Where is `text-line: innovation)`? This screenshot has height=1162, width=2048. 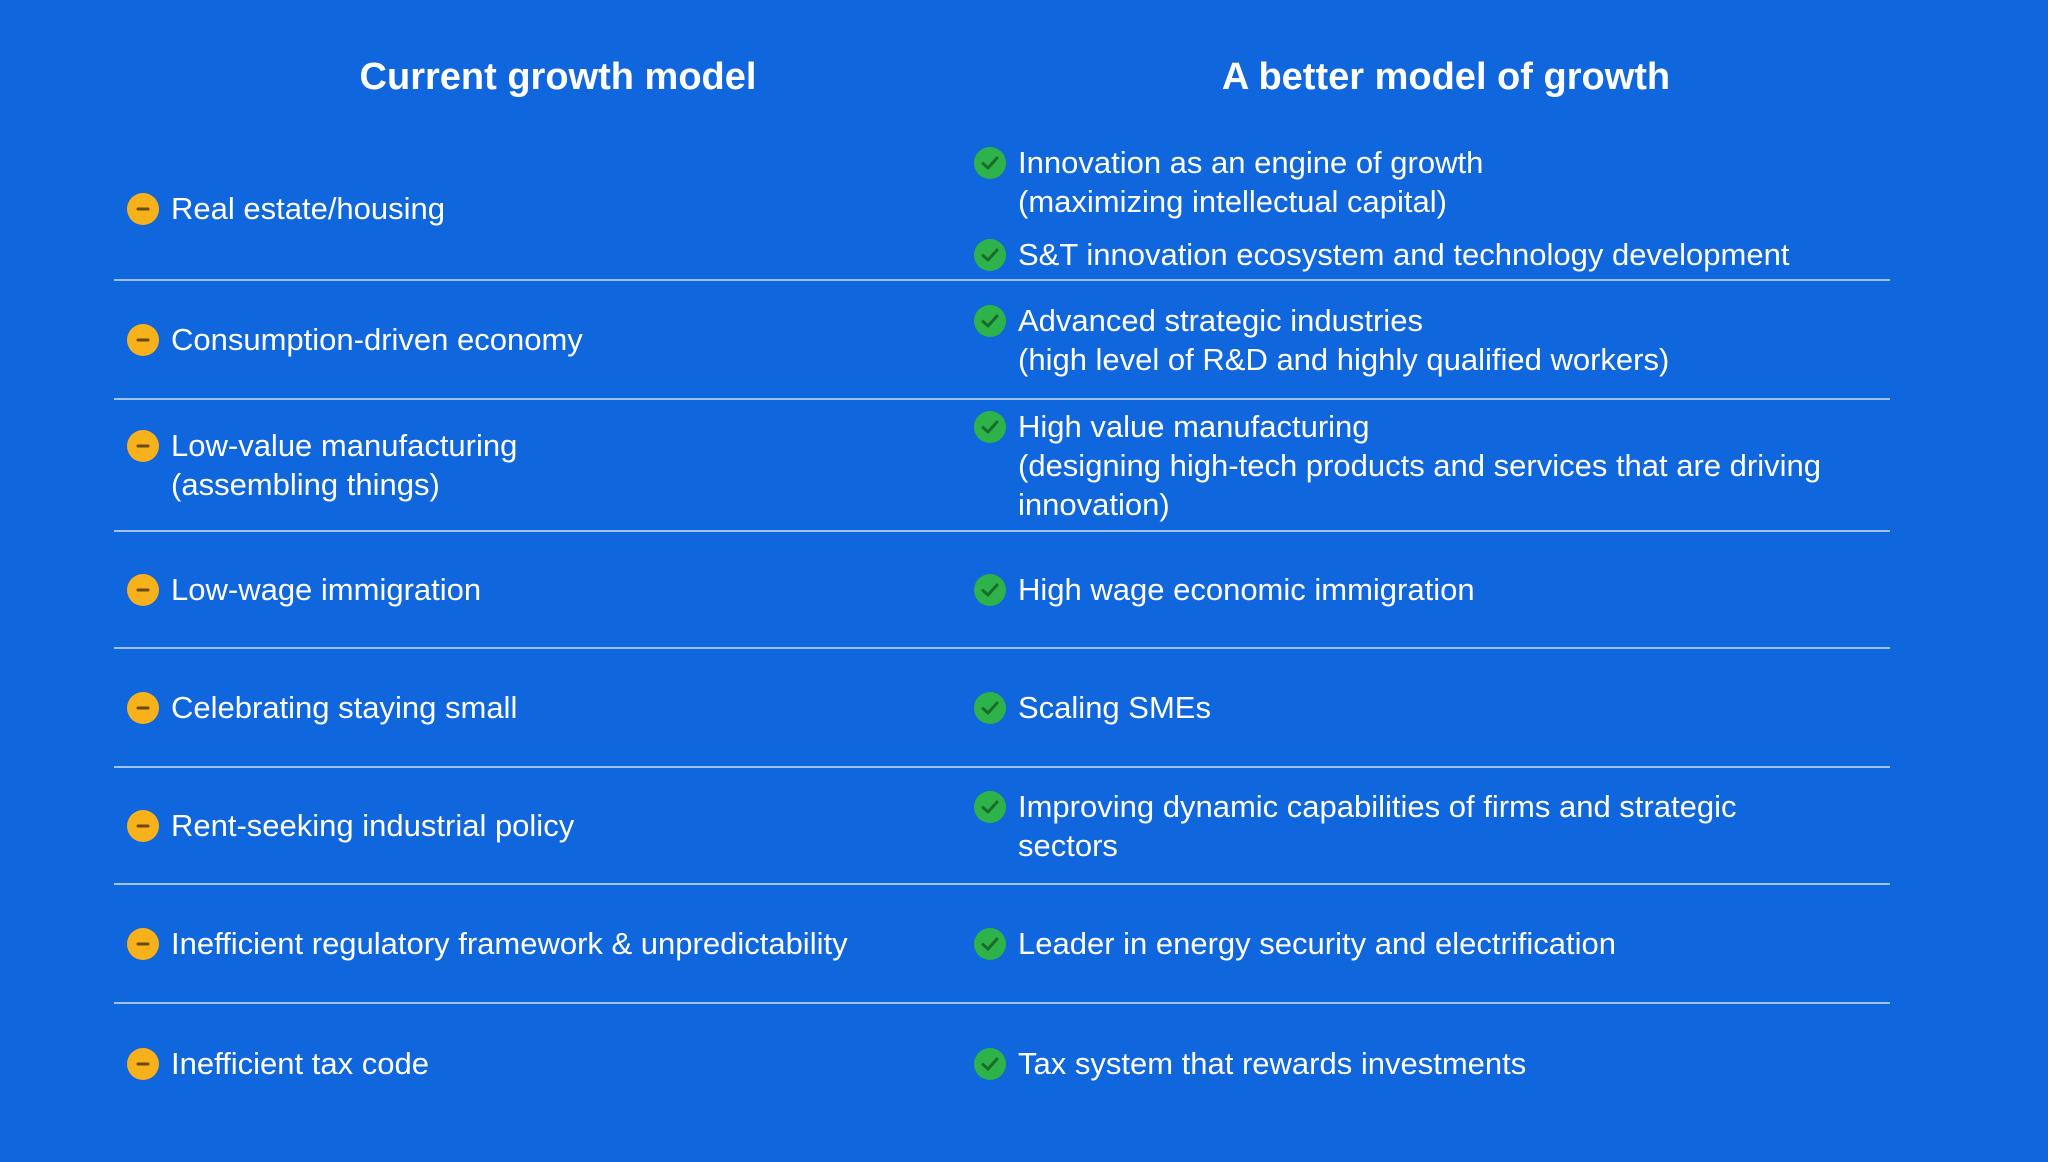 text-line: innovation) is located at coordinates (1094, 504).